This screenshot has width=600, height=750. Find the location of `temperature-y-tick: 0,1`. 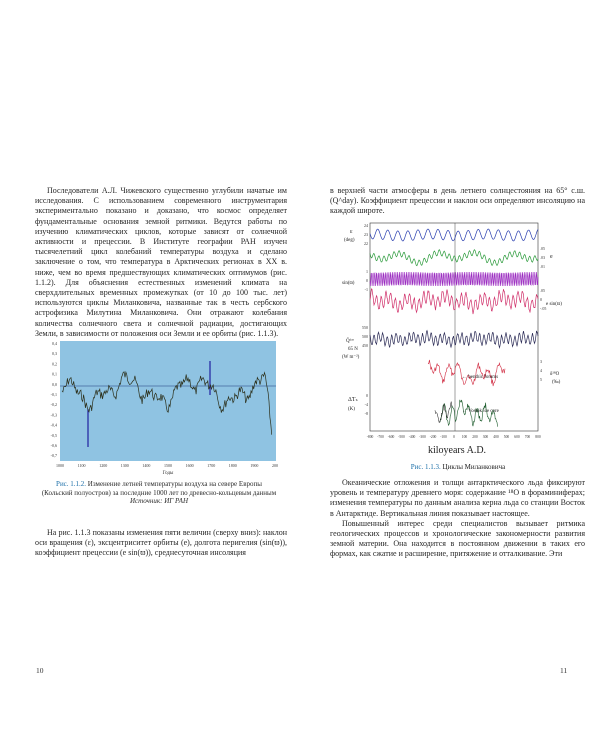

temperature-y-tick: 0,1 is located at coordinates (54, 375).